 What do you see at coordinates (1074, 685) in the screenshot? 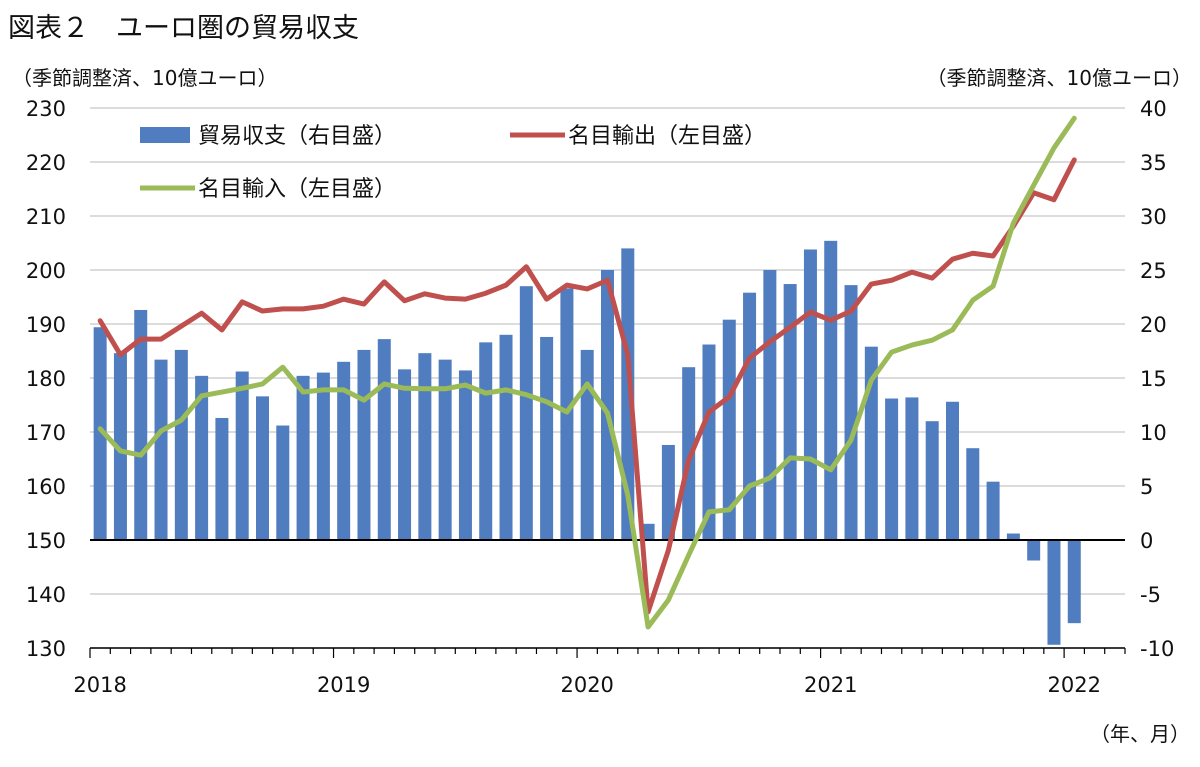
I see `x-tick-label: 2022` at bounding box center [1074, 685].